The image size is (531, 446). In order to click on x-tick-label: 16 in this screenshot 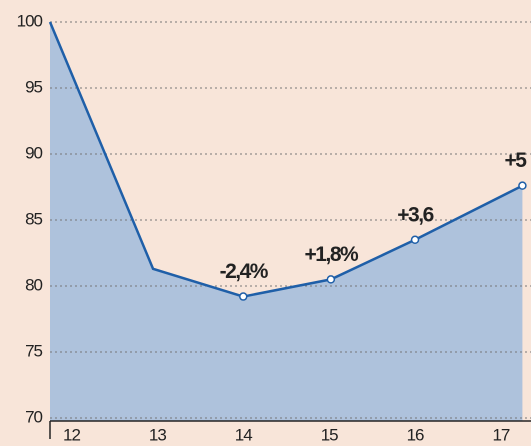, I will do `click(415, 434)`.